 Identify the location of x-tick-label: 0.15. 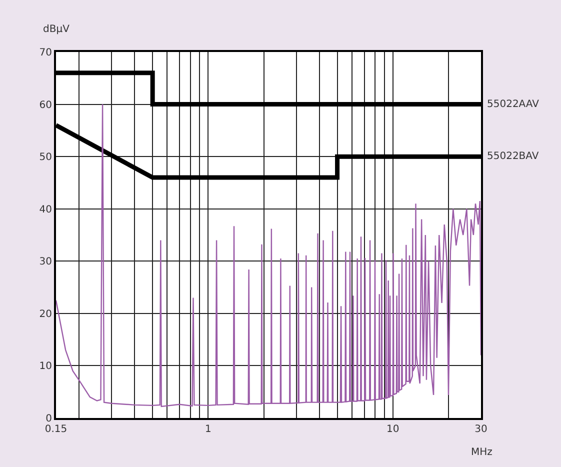
(56, 429).